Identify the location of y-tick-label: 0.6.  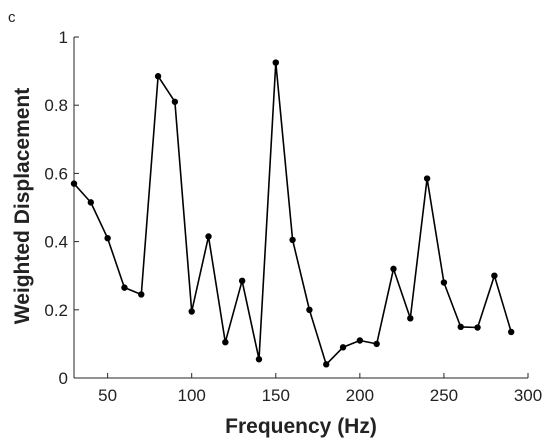
(56, 173).